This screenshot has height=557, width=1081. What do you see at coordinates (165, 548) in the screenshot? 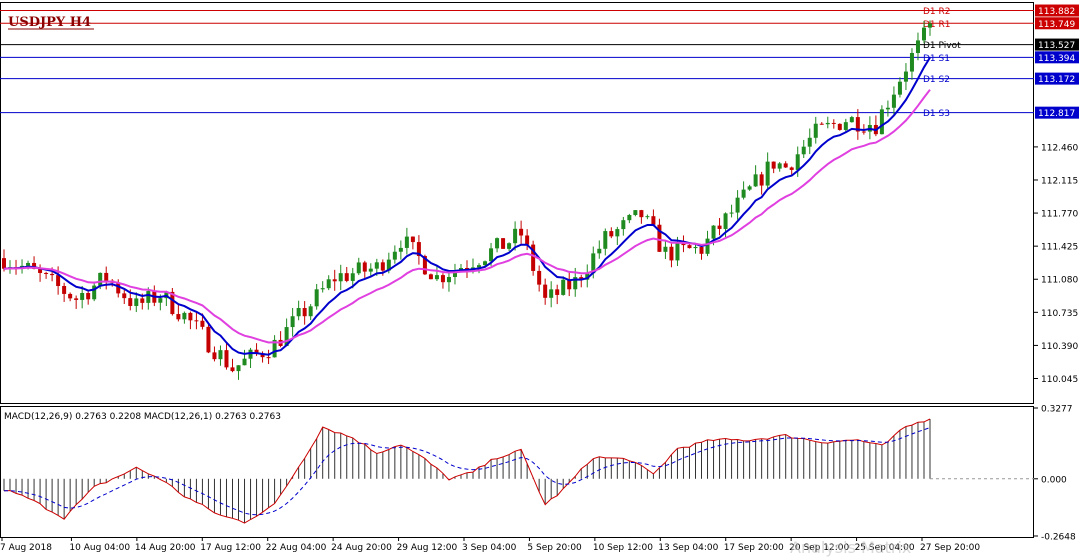
I see `time-tick-label: 14 Aug 20:00` at bounding box center [165, 548].